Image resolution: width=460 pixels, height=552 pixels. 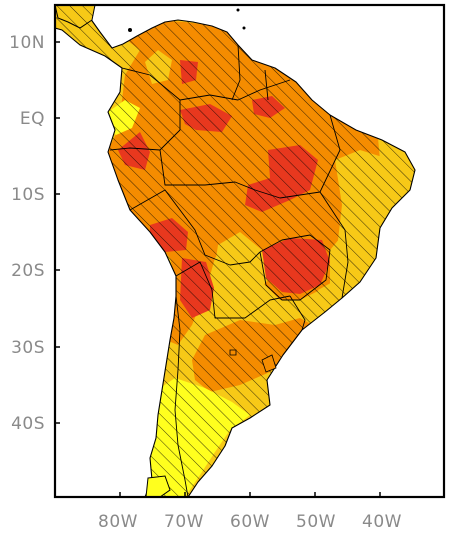 What do you see at coordinates (28, 348) in the screenshot?
I see `lat-label-30s: 30S` at bounding box center [28, 348].